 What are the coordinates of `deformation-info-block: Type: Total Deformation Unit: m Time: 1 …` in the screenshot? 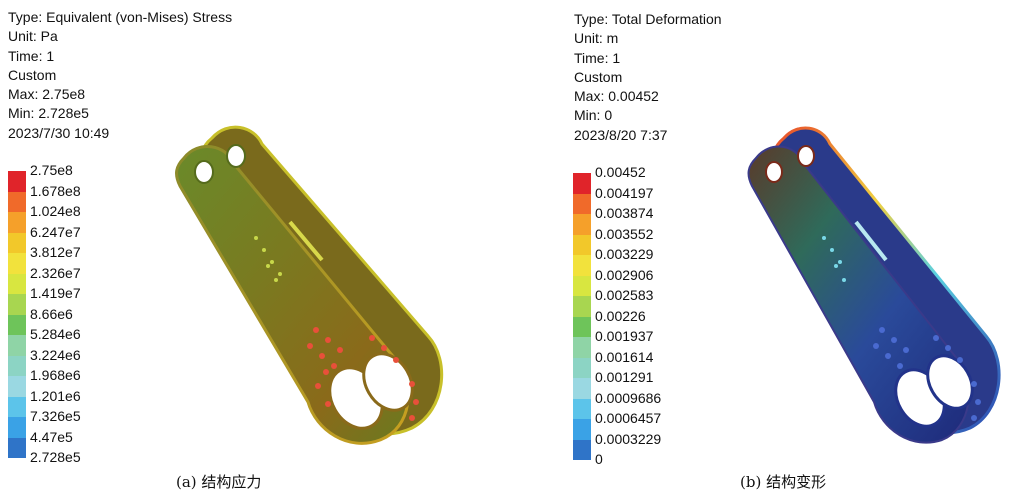 It's located at (648, 77).